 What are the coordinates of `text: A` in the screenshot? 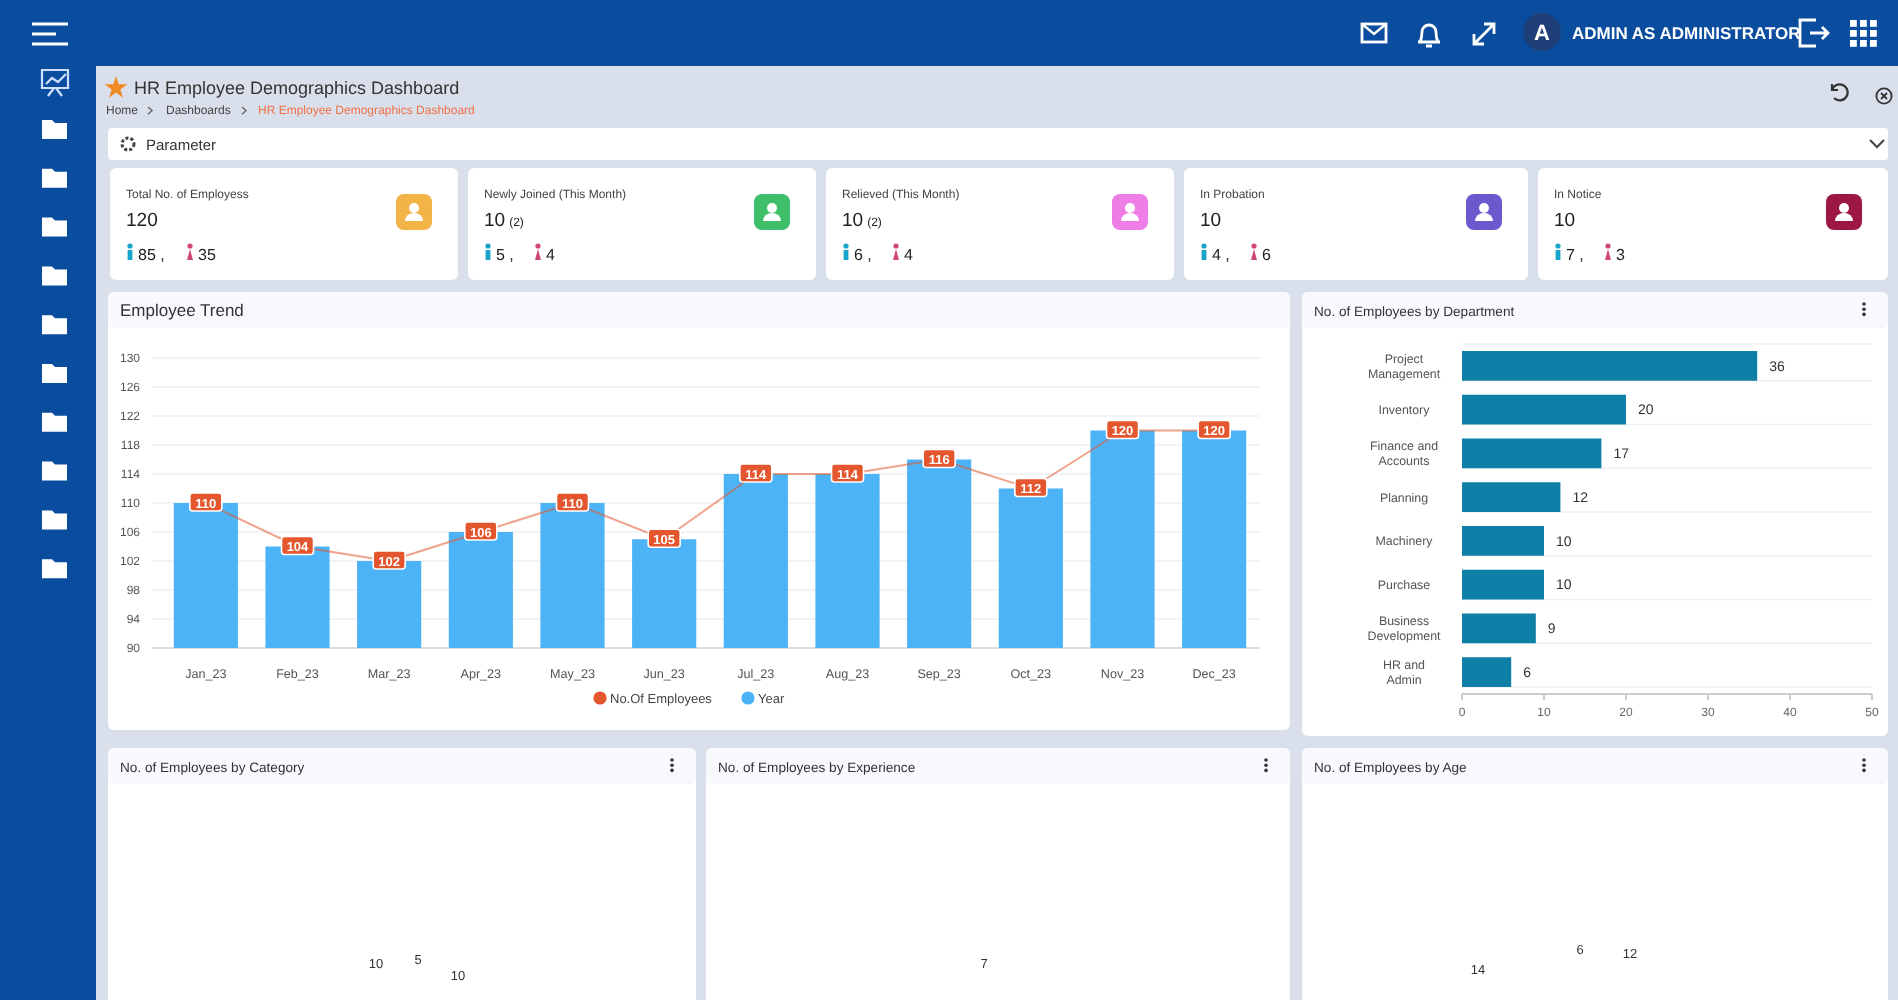 It's located at (1542, 34).